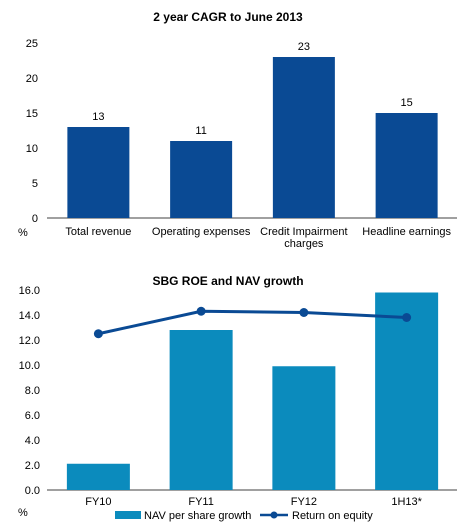  What do you see at coordinates (32, 79) in the screenshot?
I see `cagr-y-tick-label: 20` at bounding box center [32, 79].